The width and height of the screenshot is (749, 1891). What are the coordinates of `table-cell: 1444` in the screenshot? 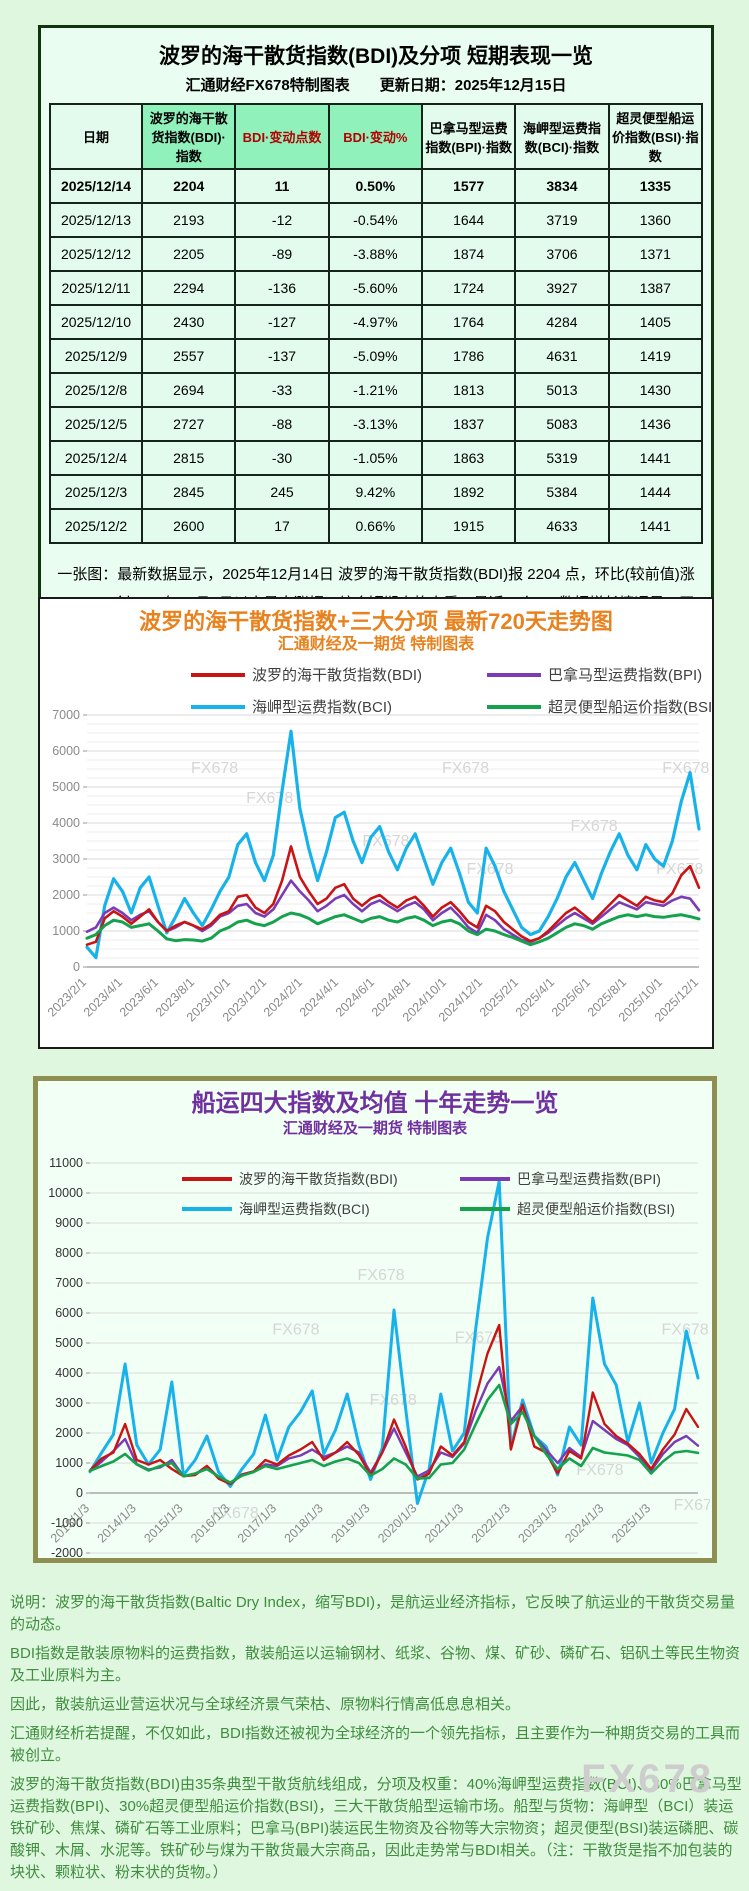 It's located at (655, 492).